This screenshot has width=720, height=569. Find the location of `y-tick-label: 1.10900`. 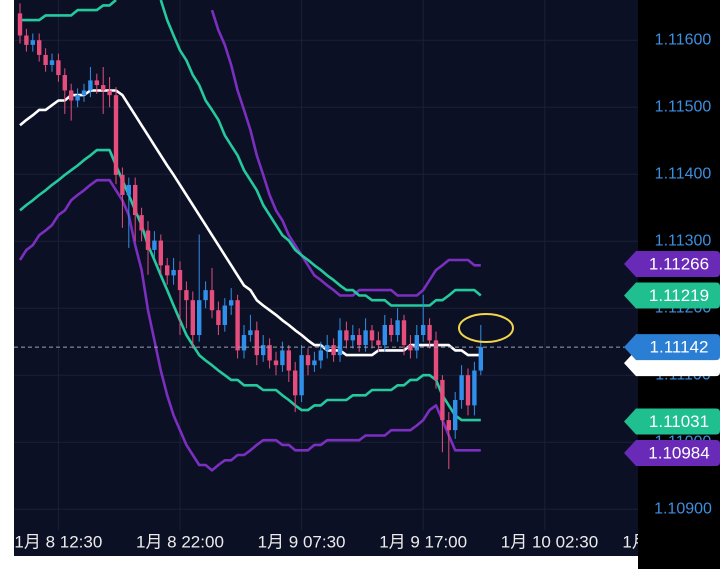

y-tick-label: 1.10900 is located at coordinates (683, 508).